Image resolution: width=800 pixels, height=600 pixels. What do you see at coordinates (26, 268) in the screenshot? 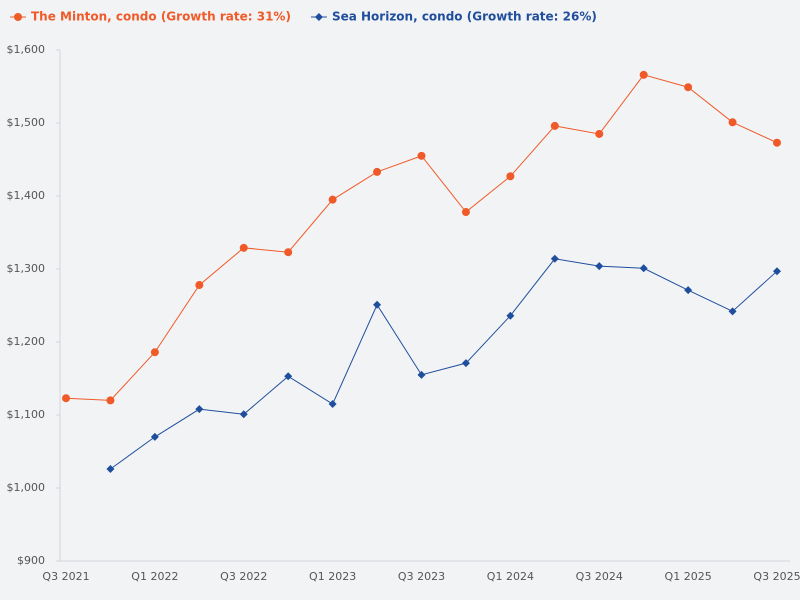
I see `y-tick-label: $1,300` at bounding box center [26, 268].